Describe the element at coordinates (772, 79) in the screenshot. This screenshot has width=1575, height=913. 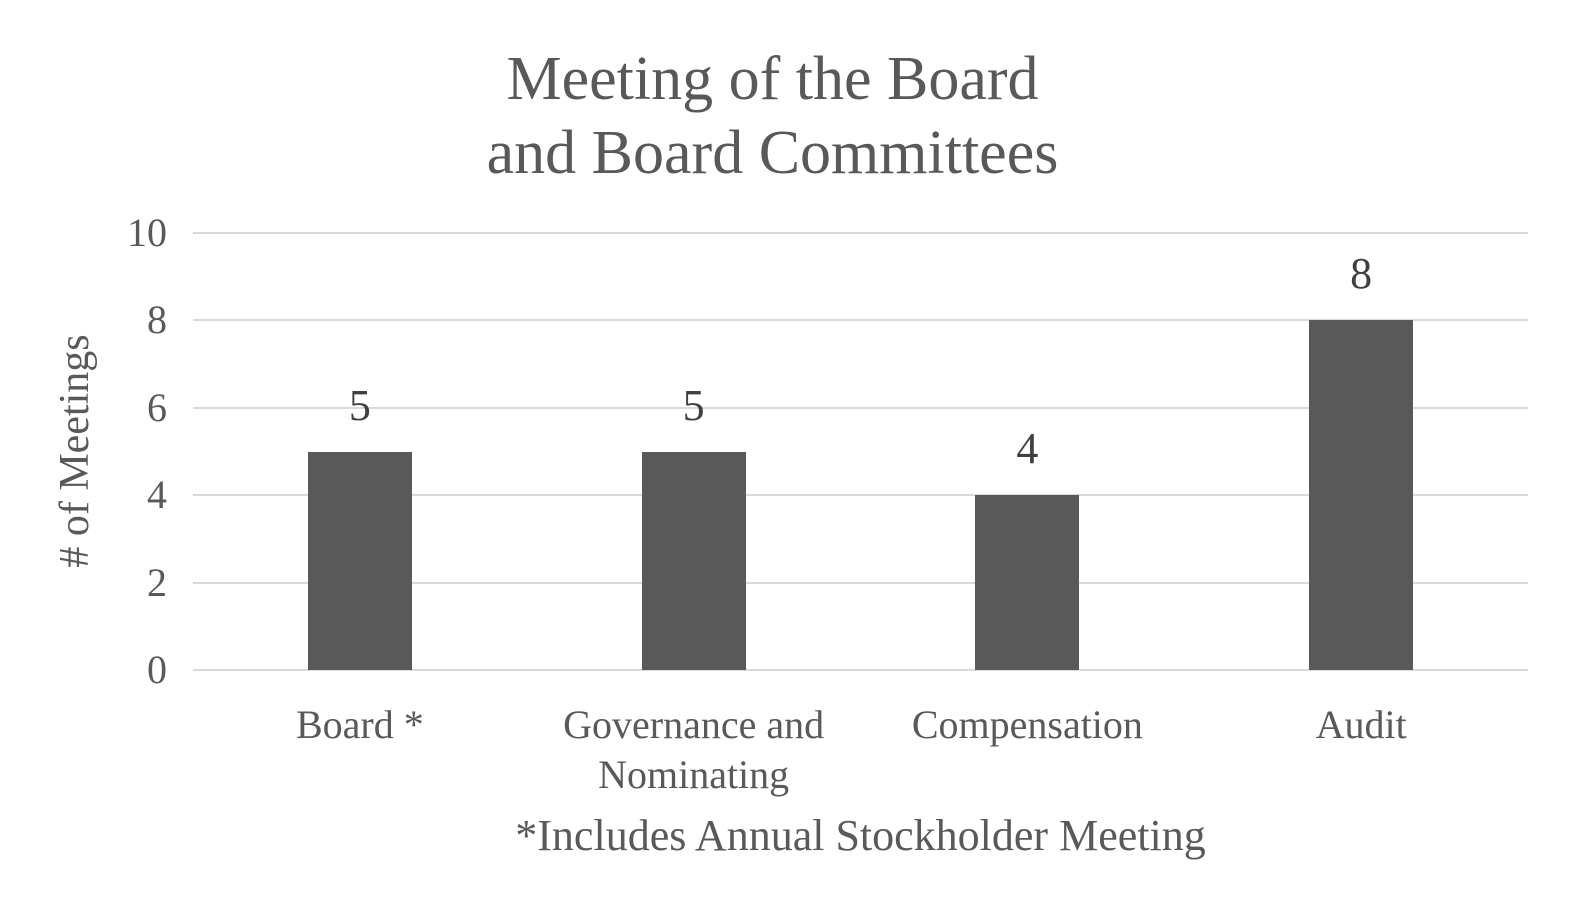
I see `chart-title-line1: Meeting of the Board` at that location.